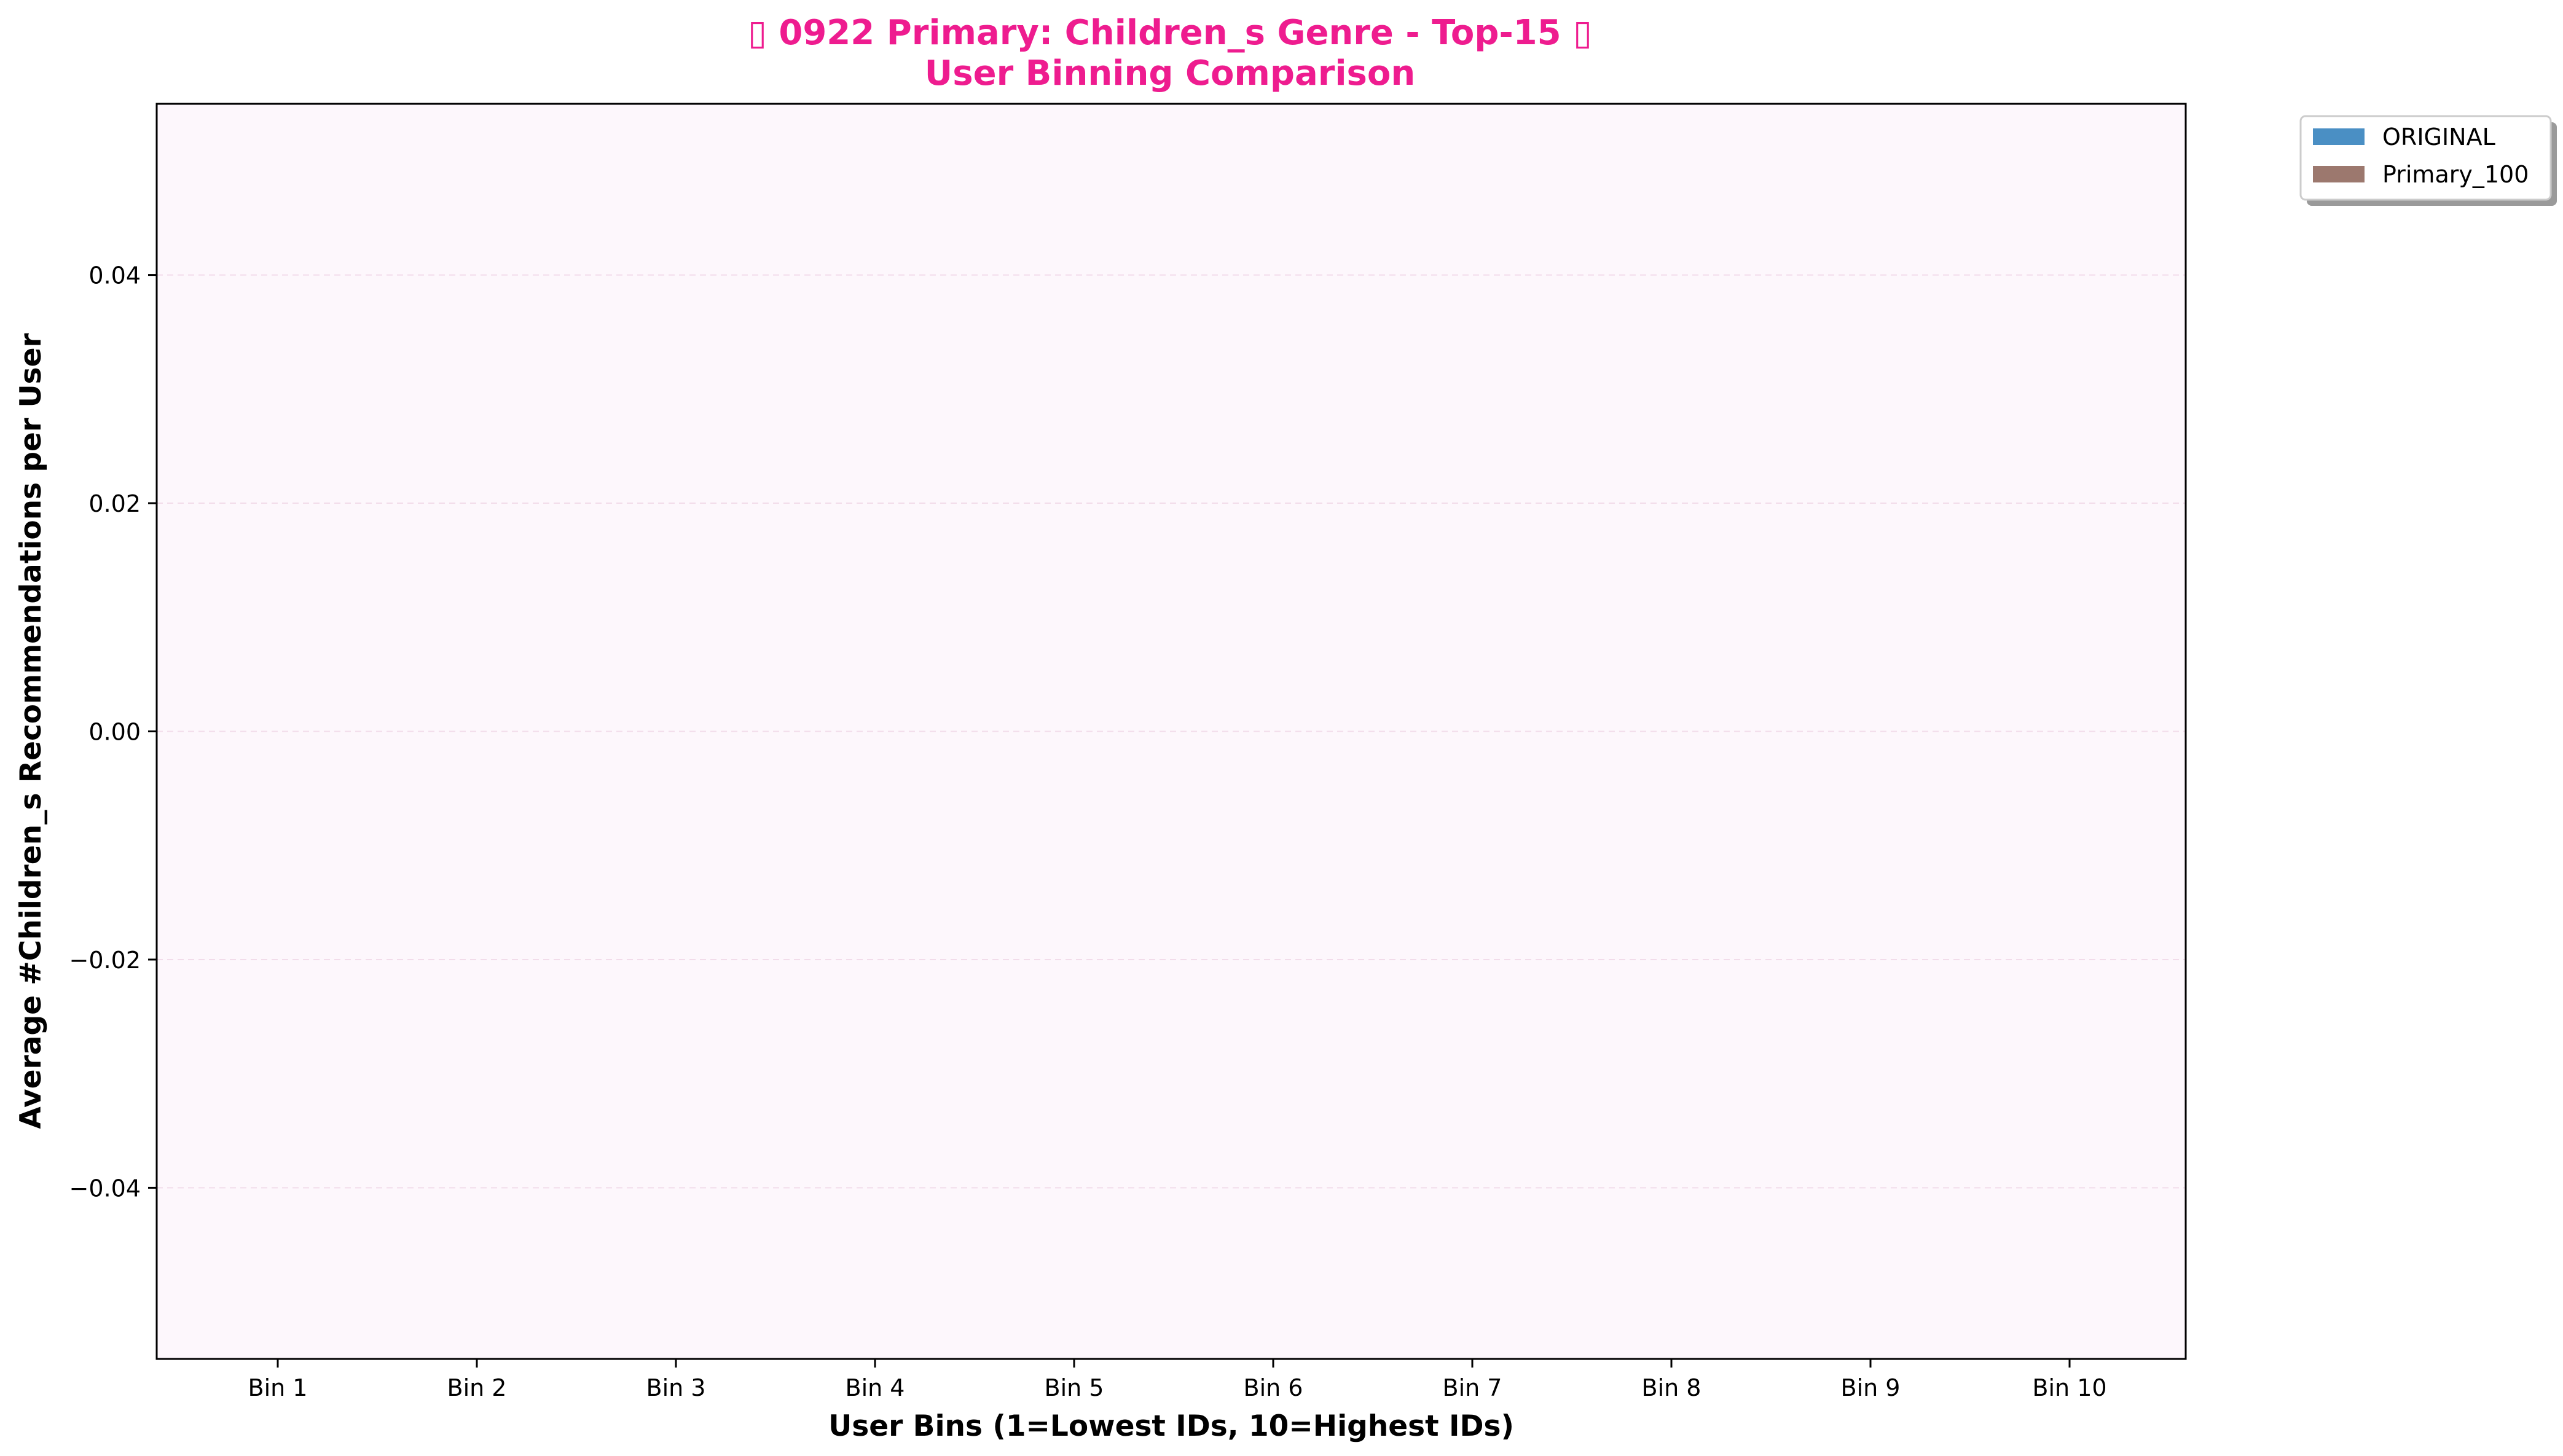  I want to click on legend-label-original: ORIGINAL, so click(2439, 137).